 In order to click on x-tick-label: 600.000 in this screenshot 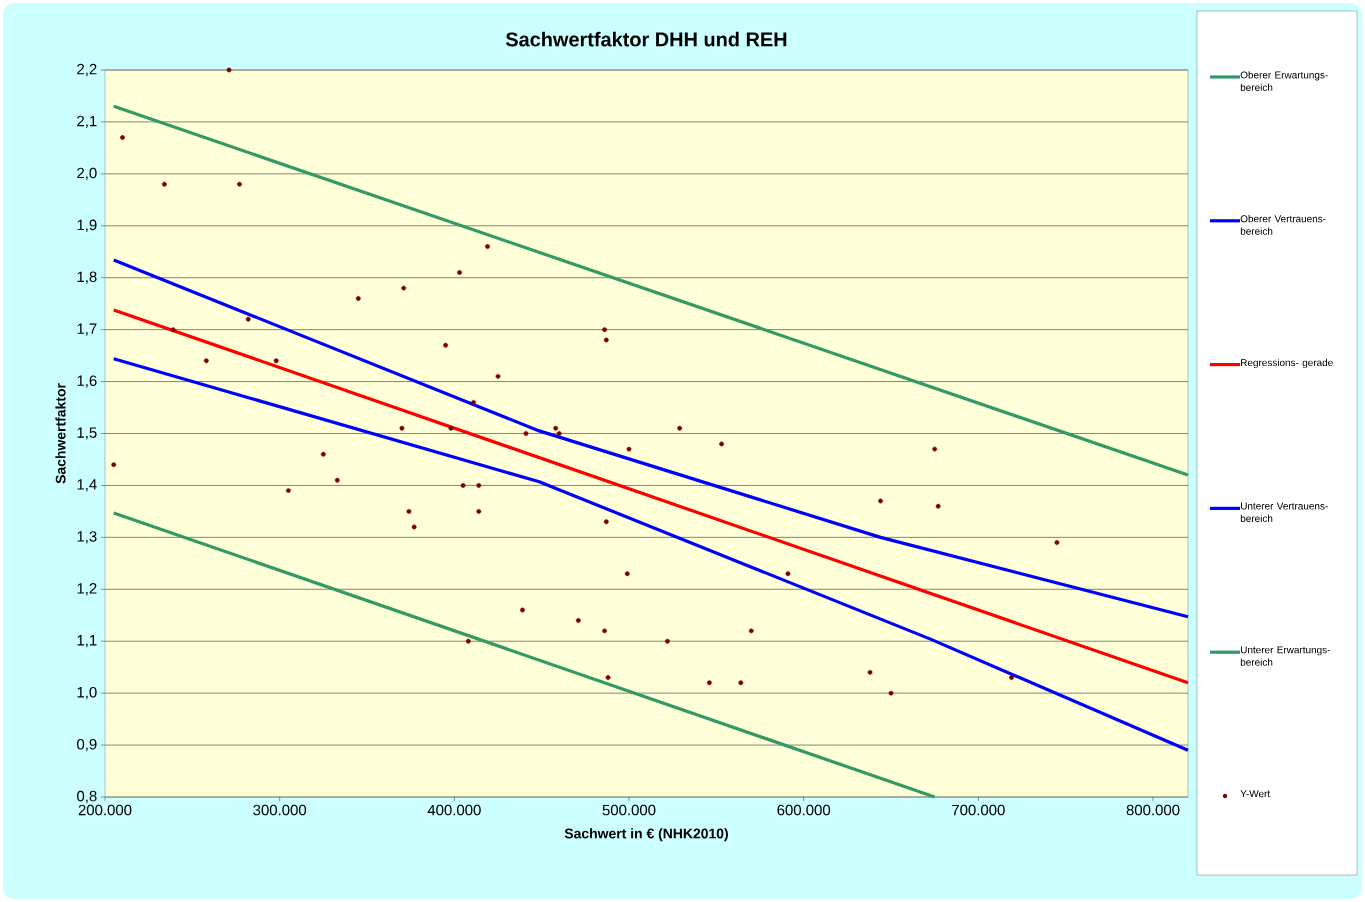, I will do `click(804, 810)`.